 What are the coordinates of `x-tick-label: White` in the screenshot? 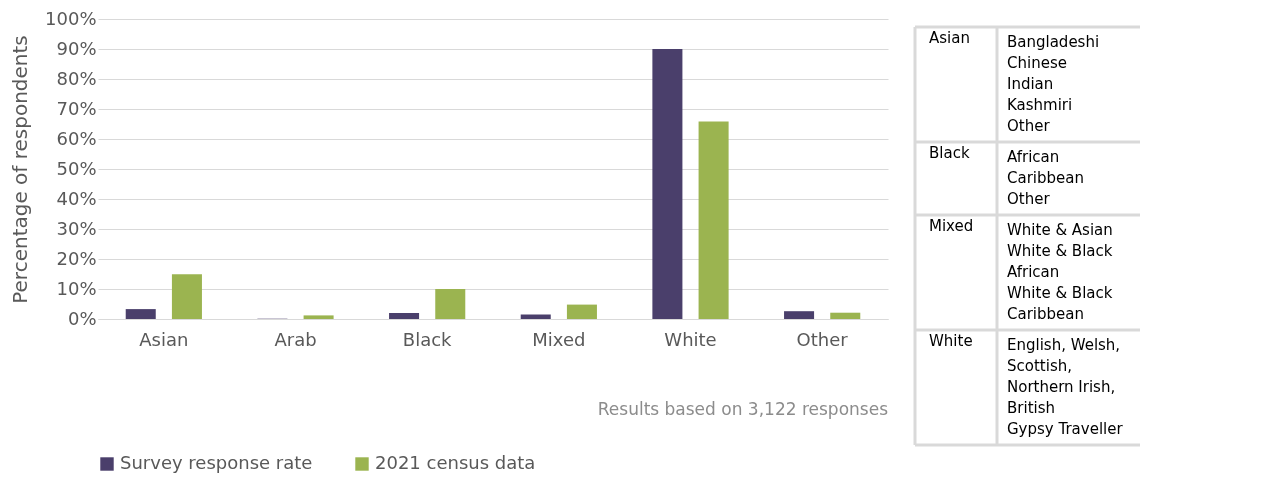 It's located at (690, 339).